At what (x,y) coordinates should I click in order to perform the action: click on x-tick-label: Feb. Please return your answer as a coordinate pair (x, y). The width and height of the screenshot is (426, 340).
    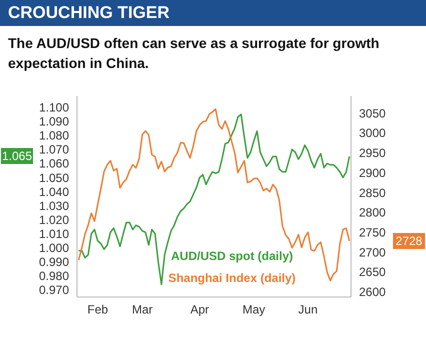
    Looking at the image, I should click on (97, 309).